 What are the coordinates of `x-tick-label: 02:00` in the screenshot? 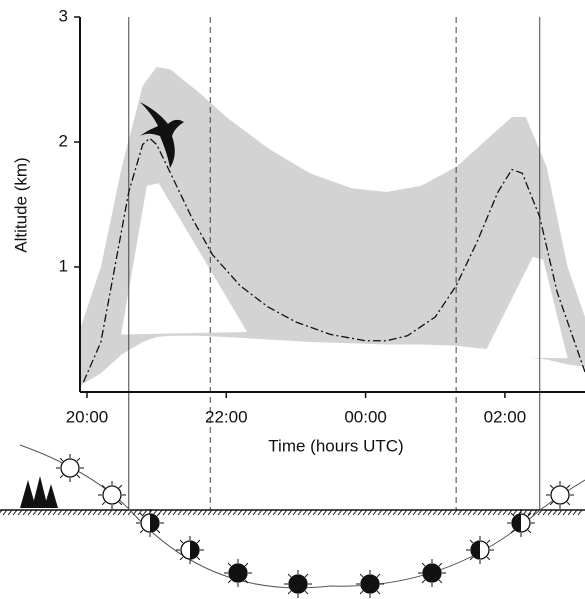 It's located at (505, 416).